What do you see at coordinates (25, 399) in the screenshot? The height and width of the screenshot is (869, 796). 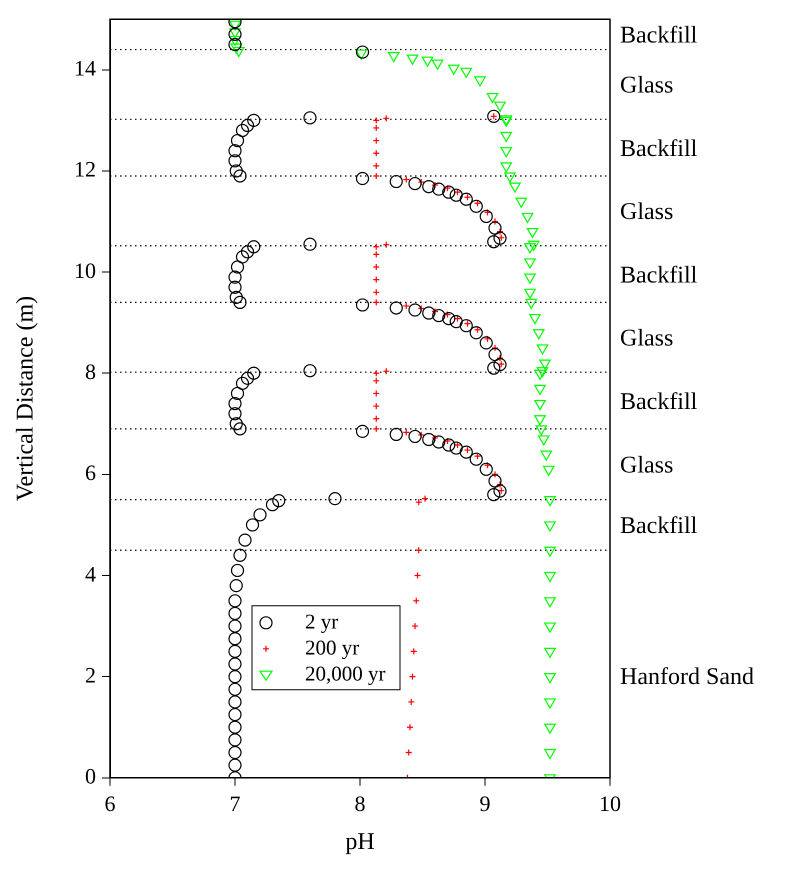 I see `y-axis-title: Vertical Distance (m)` at bounding box center [25, 399].